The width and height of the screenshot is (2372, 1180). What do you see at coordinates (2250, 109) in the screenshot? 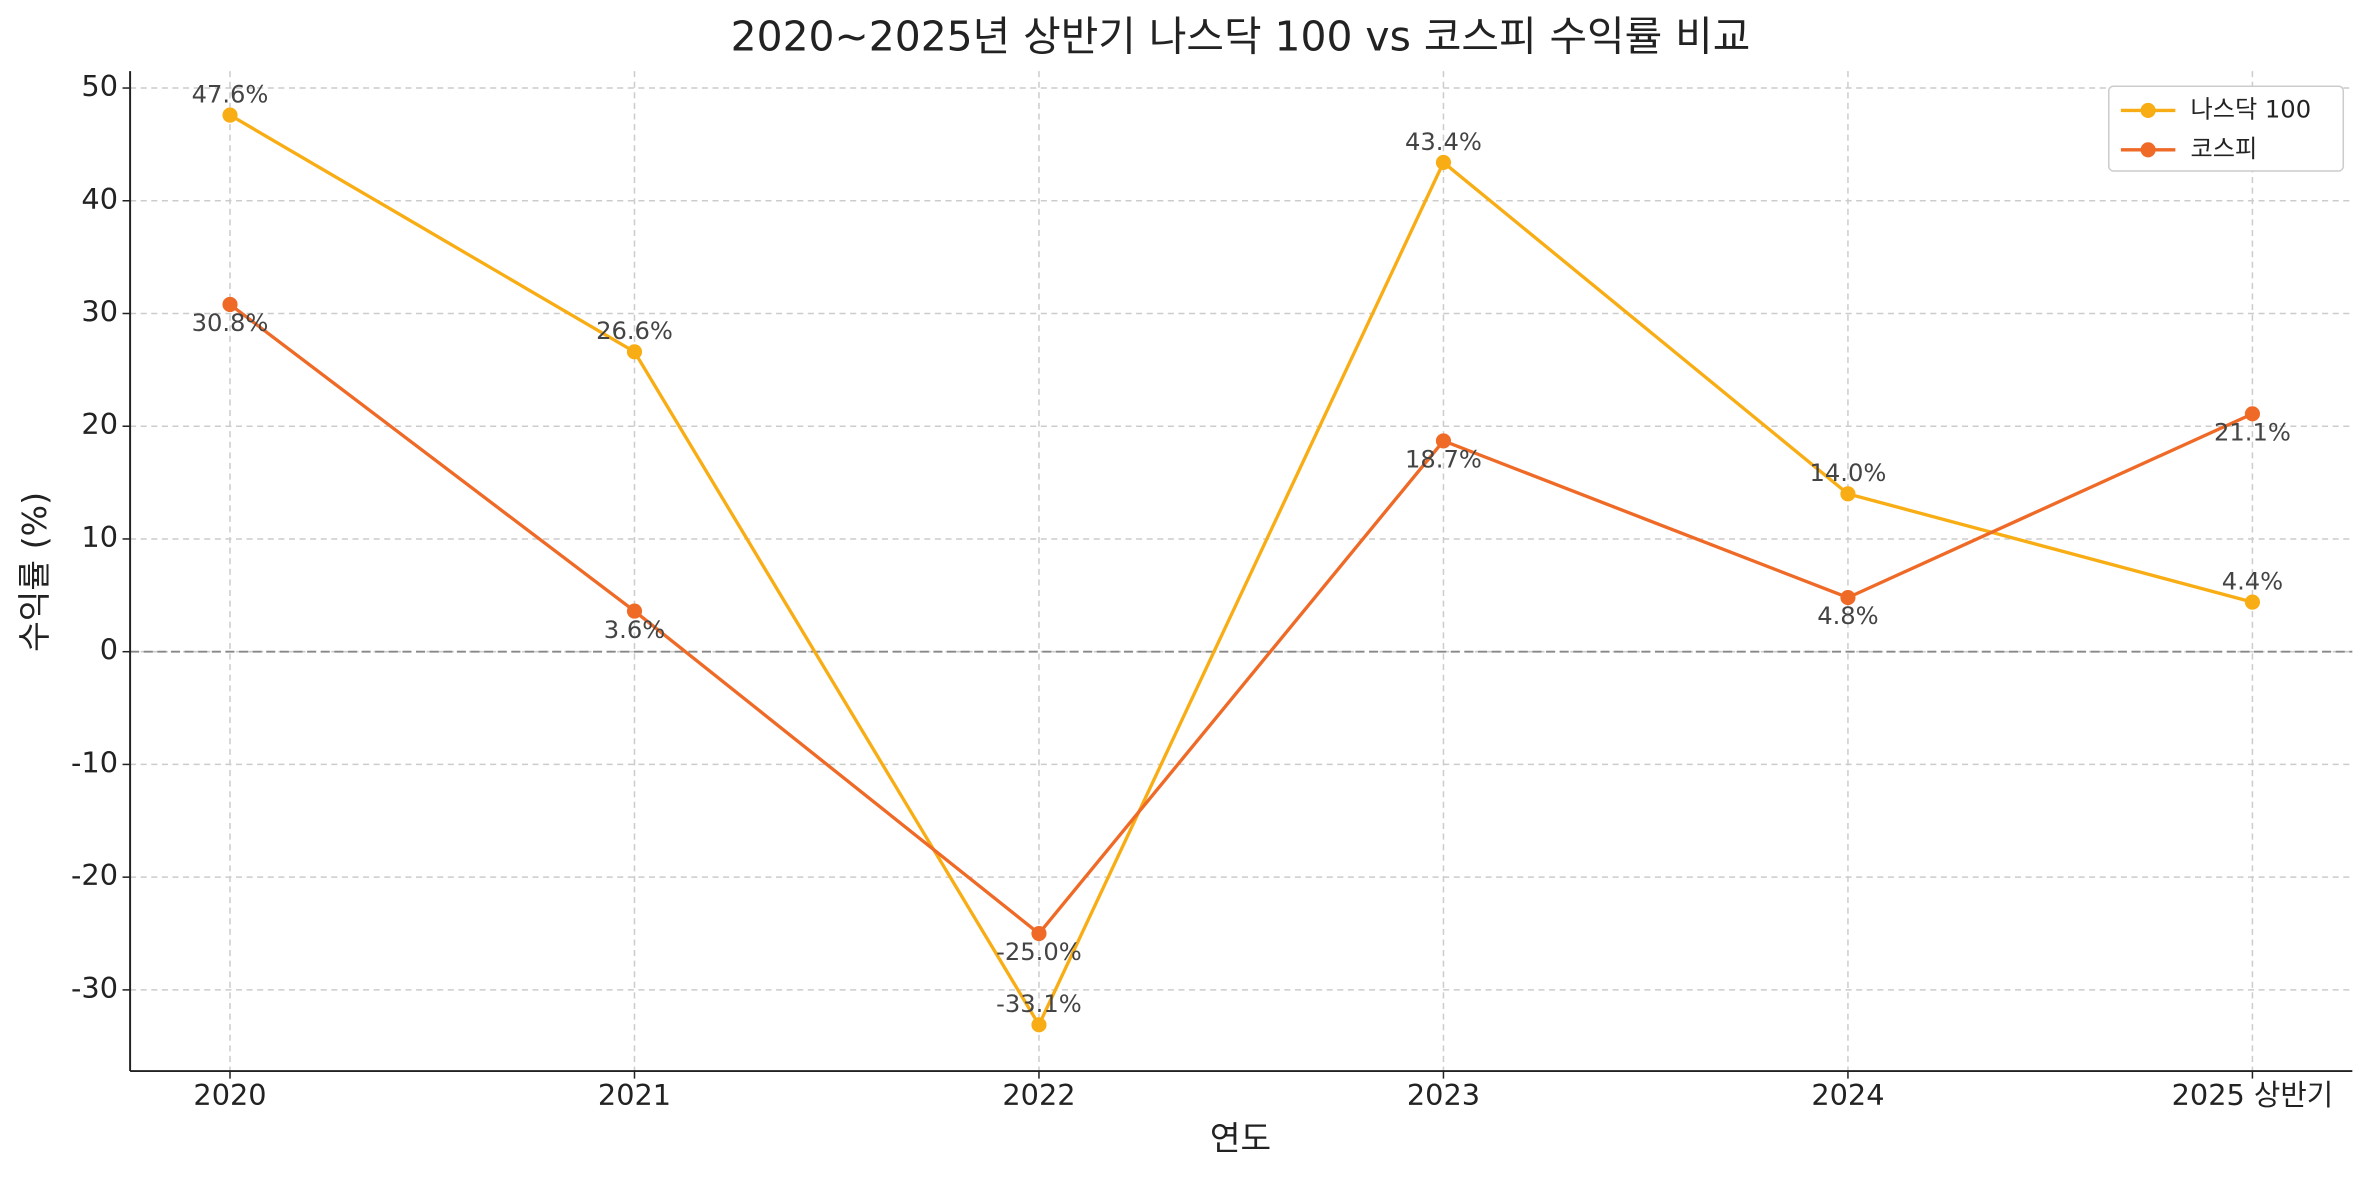
I see `legend-label: 나스닥 100` at bounding box center [2250, 109].